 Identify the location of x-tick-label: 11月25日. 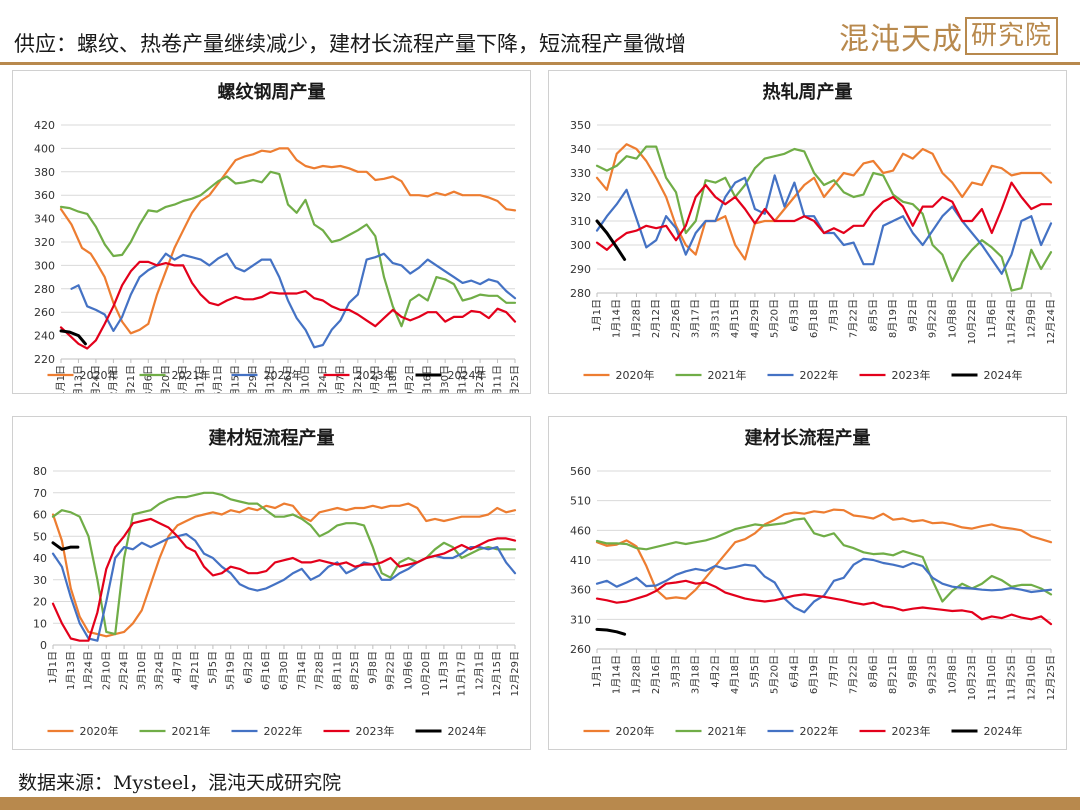
(1012, 677).